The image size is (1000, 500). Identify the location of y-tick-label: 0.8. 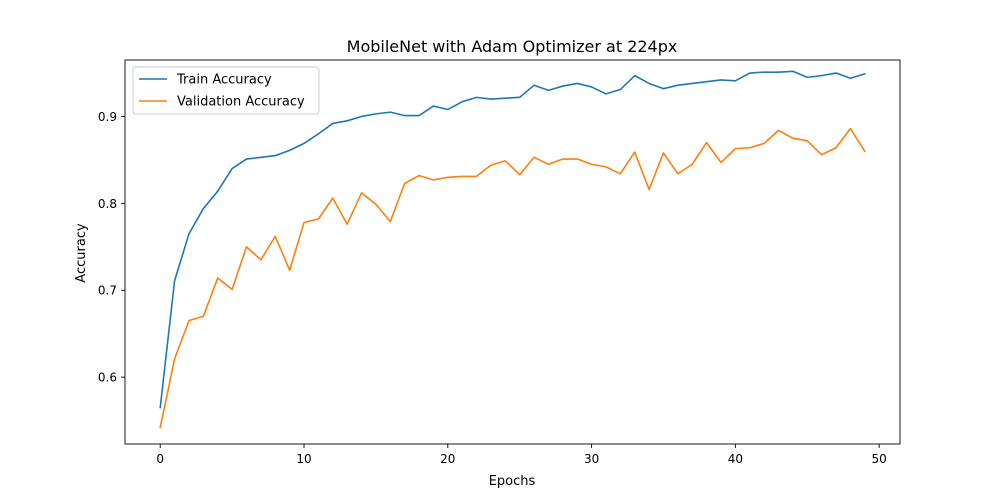
(107, 204).